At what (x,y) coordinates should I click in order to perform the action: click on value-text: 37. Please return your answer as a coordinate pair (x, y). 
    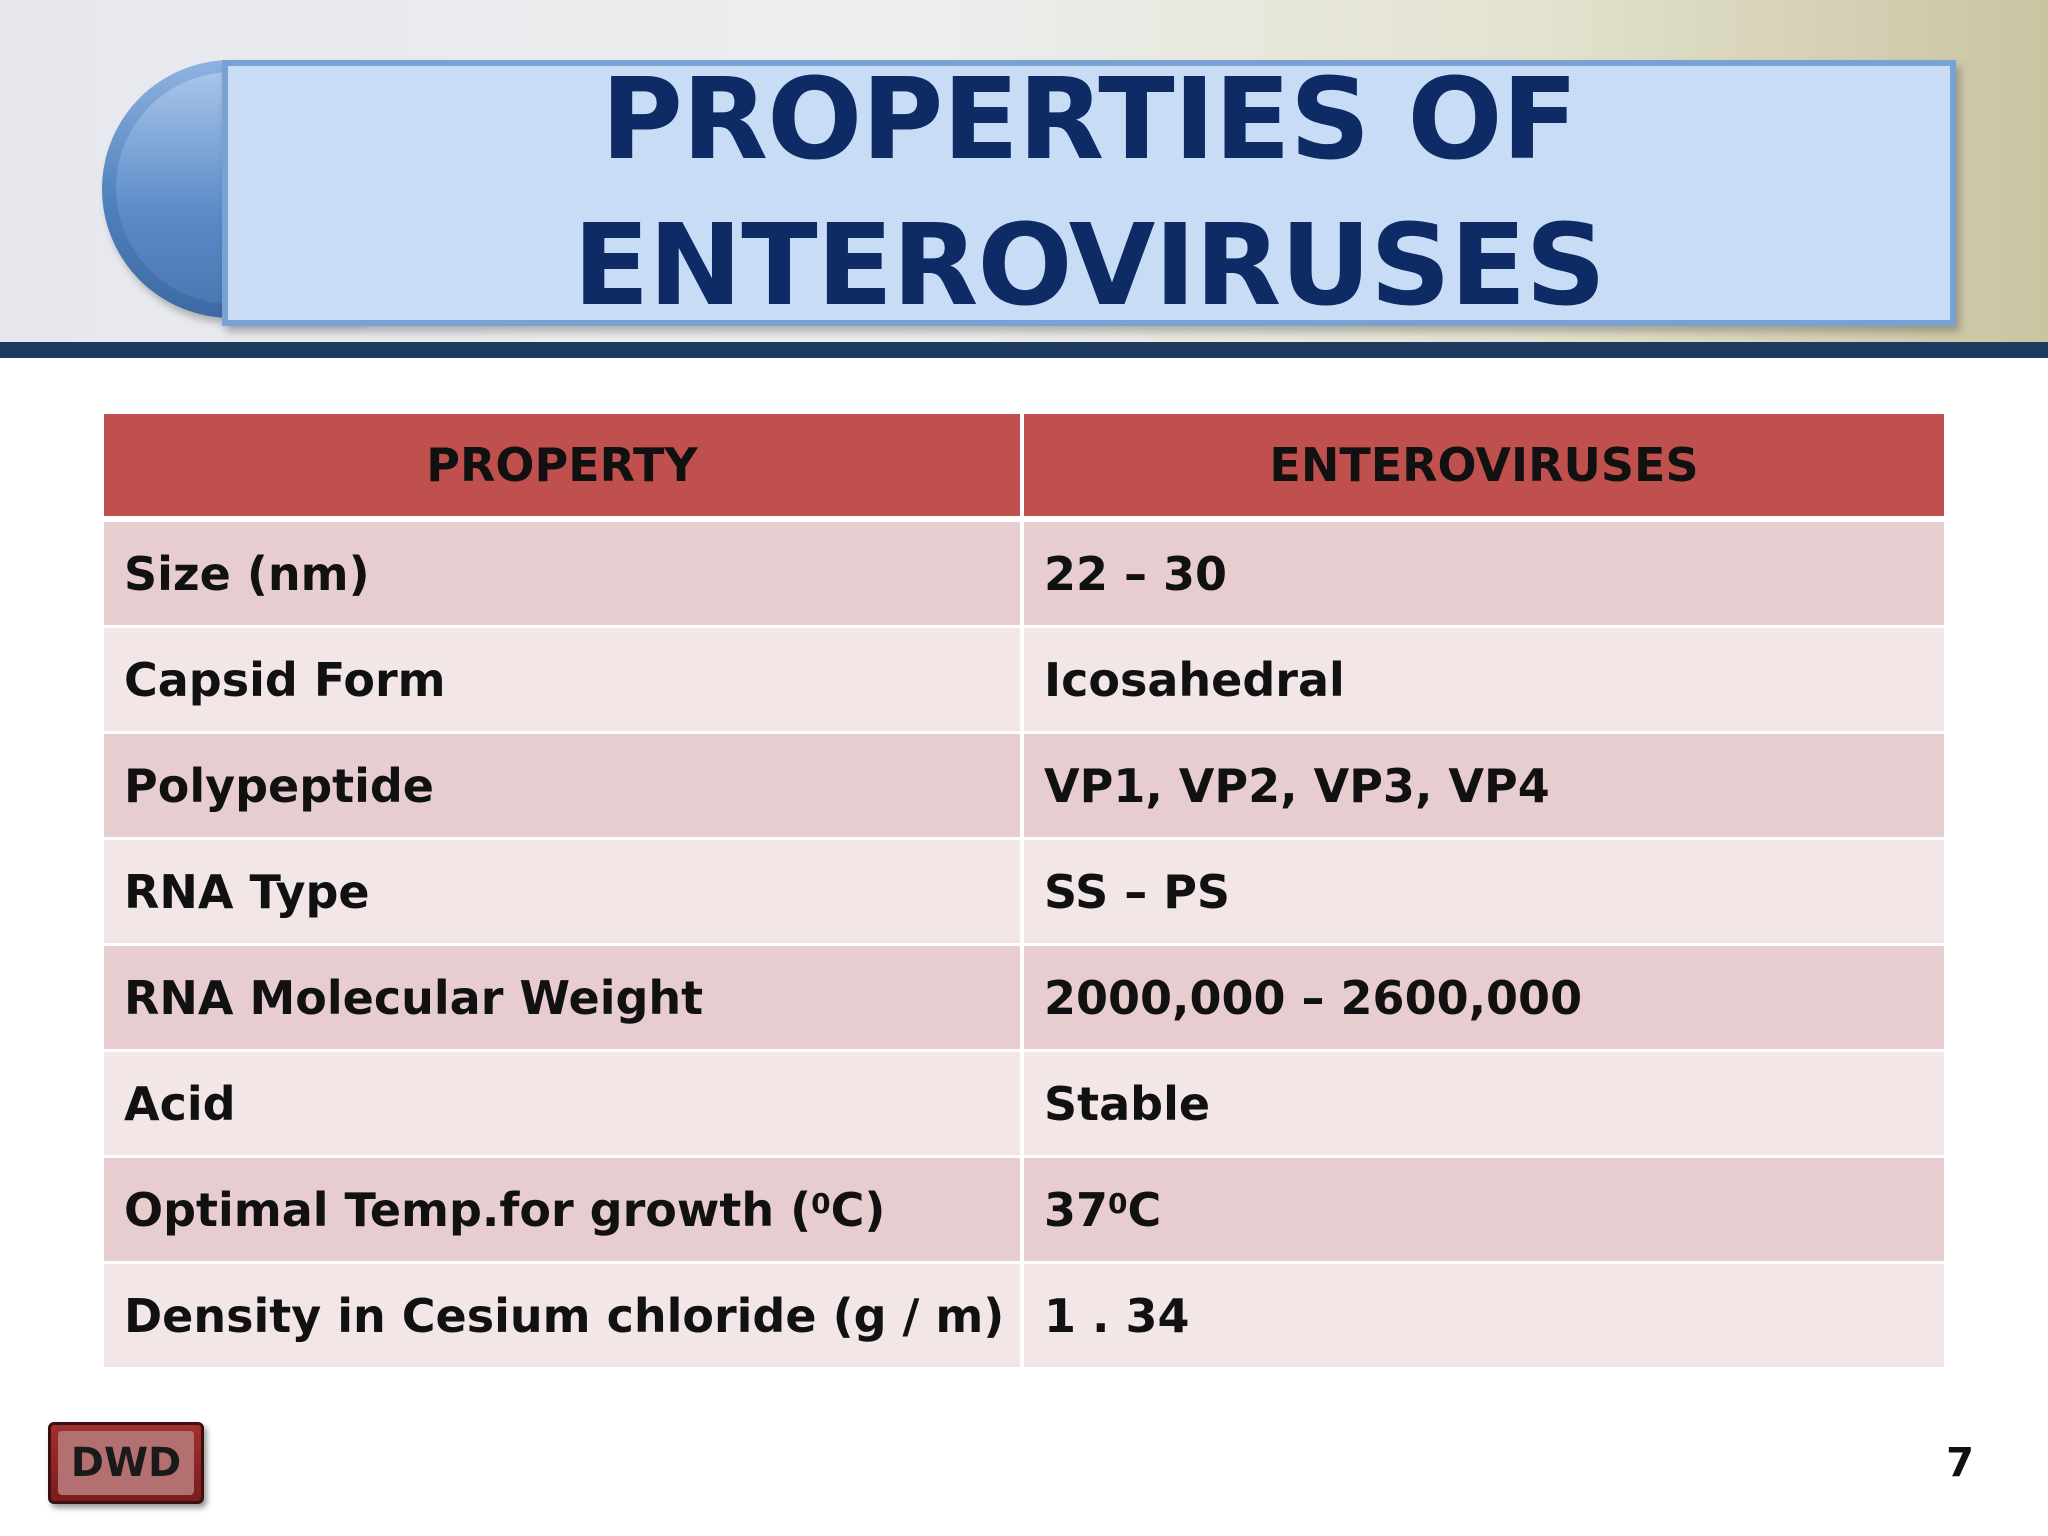
    Looking at the image, I should click on (1076, 1209).